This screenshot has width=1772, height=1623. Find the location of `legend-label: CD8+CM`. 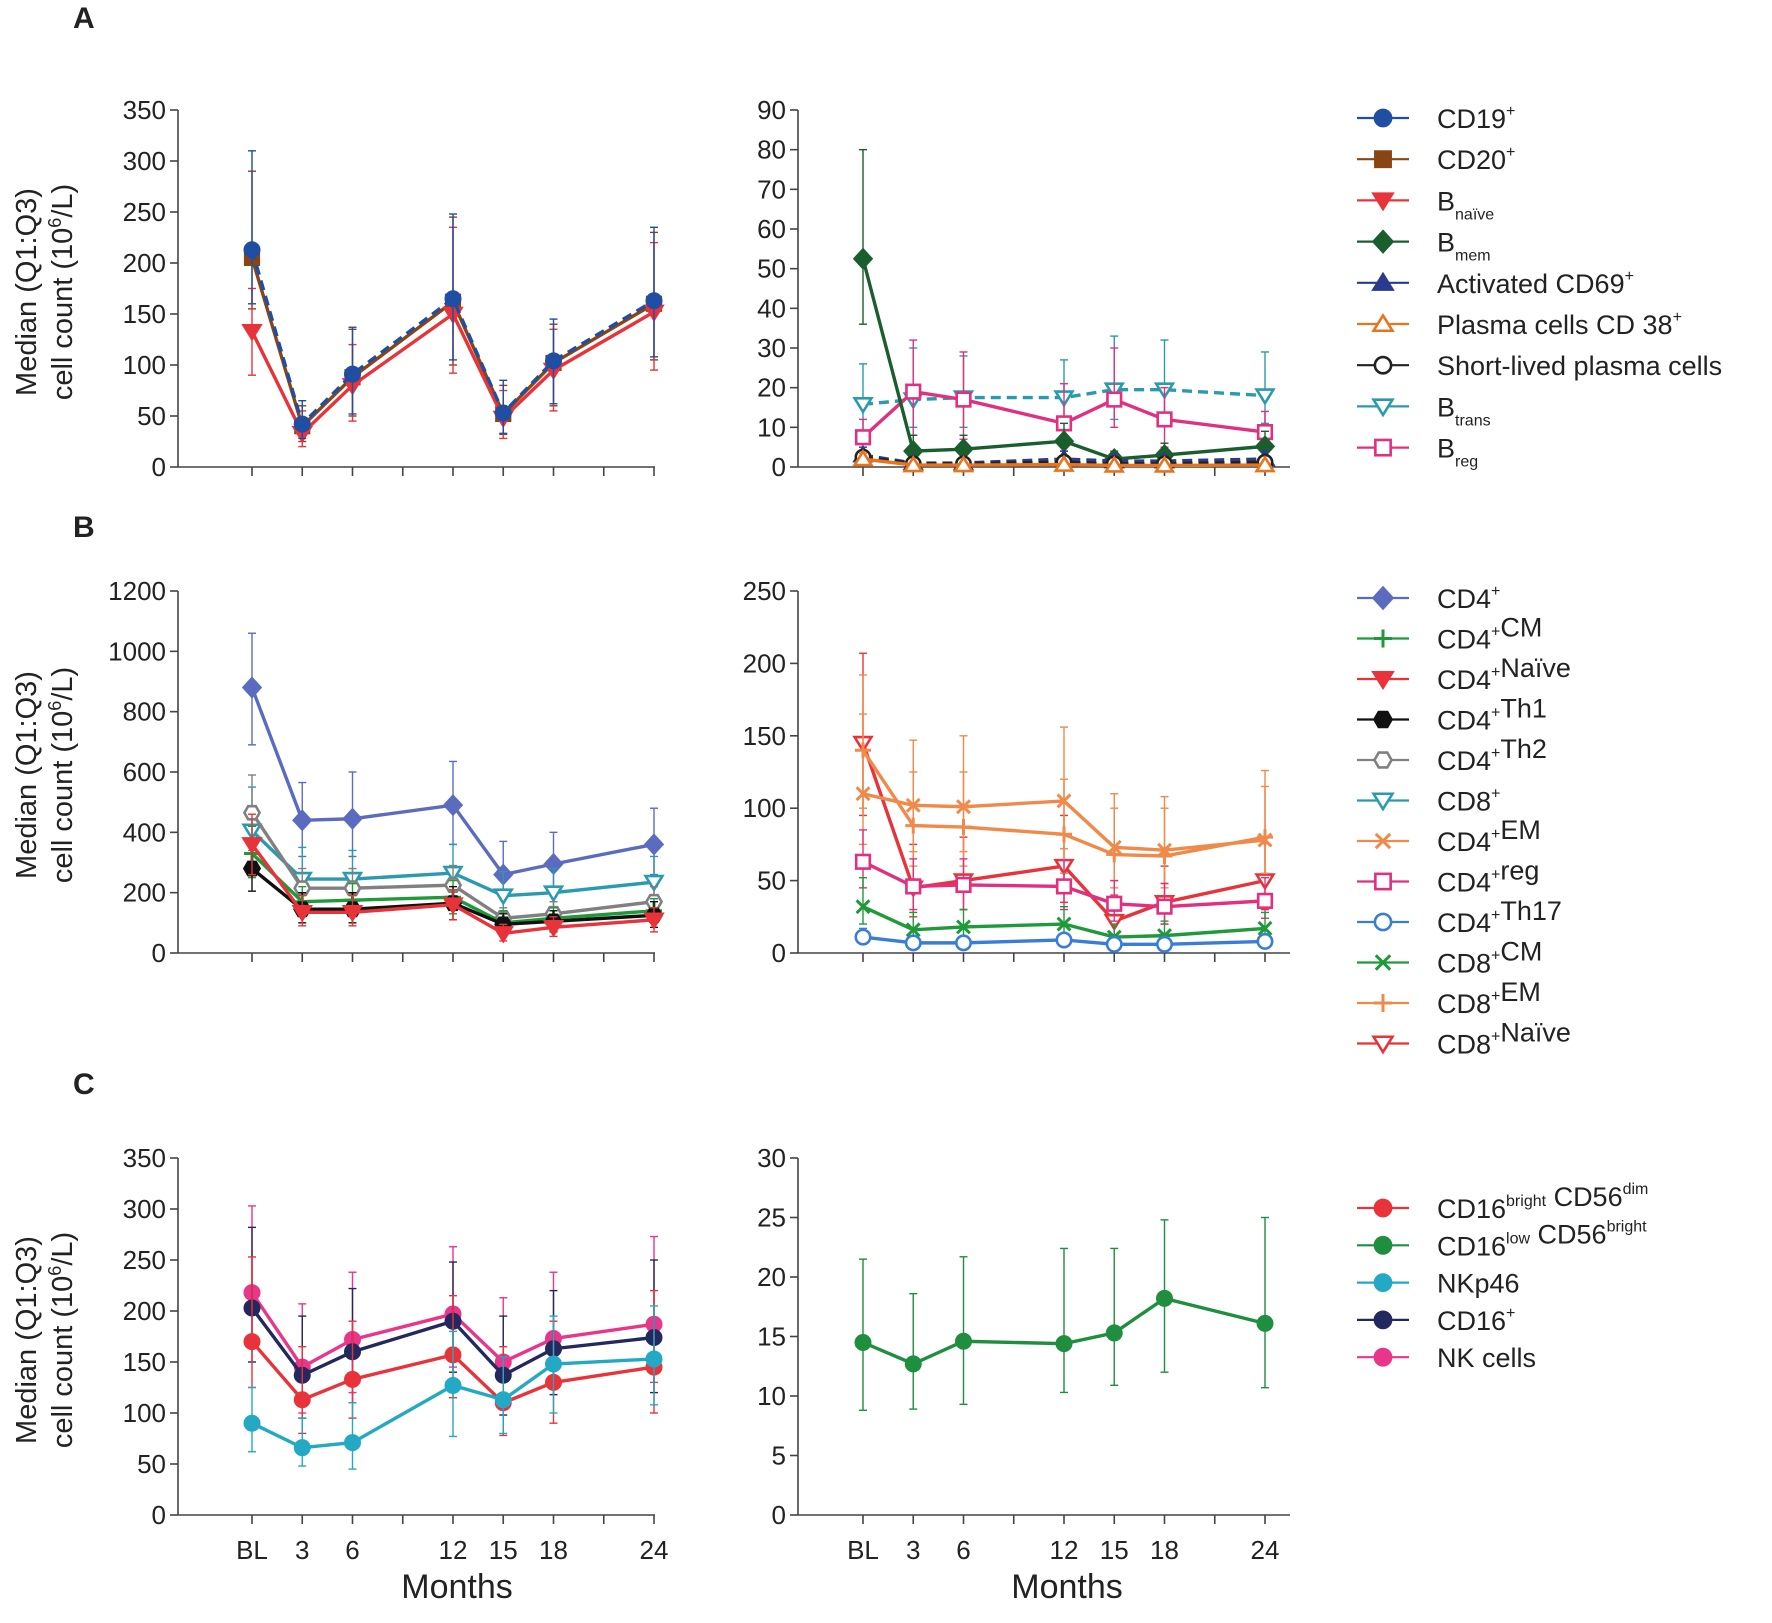

legend-label: CD8+CM is located at coordinates (1489, 958).